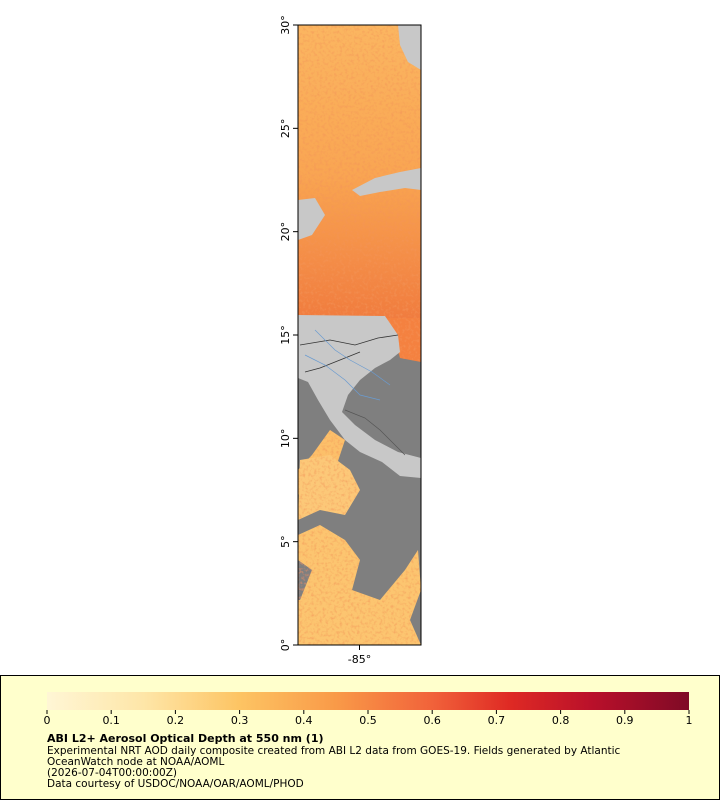  Describe the element at coordinates (561, 720) in the screenshot. I see `colorbar-tick-label: 0.8` at that location.